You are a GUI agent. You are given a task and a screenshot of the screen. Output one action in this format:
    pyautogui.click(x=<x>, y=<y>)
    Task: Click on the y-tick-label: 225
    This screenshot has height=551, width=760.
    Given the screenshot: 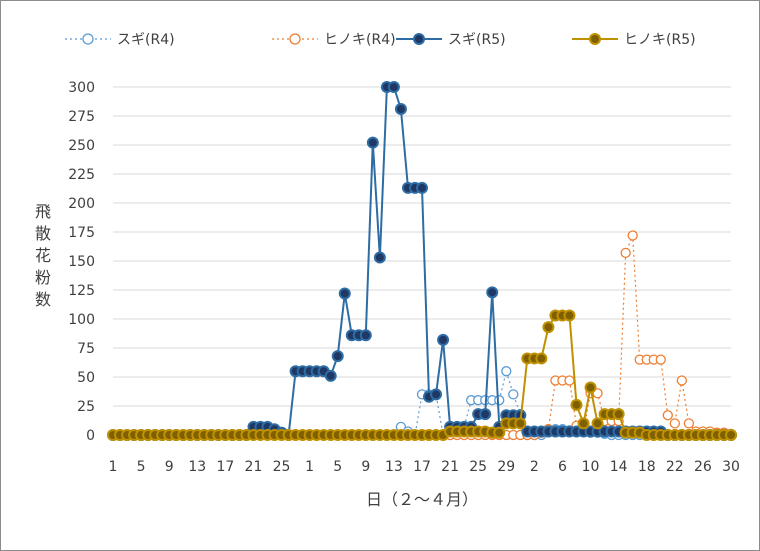 What is the action you would take?
    pyautogui.click(x=81, y=175)
    